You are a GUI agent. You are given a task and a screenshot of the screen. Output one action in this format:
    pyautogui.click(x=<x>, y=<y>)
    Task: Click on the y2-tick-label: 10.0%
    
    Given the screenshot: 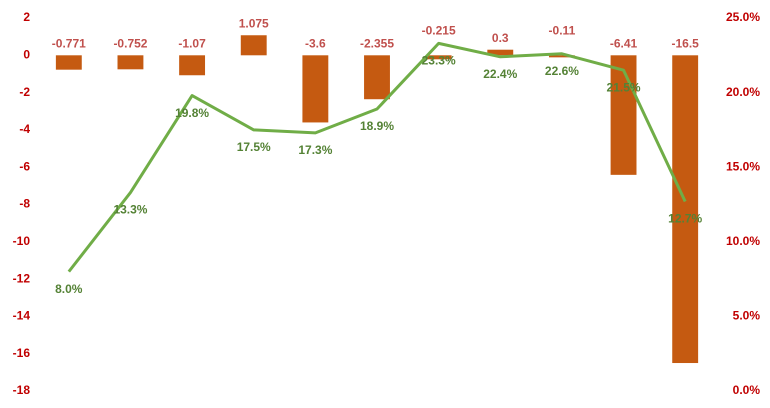 What is the action you would take?
    pyautogui.click(x=743, y=241)
    